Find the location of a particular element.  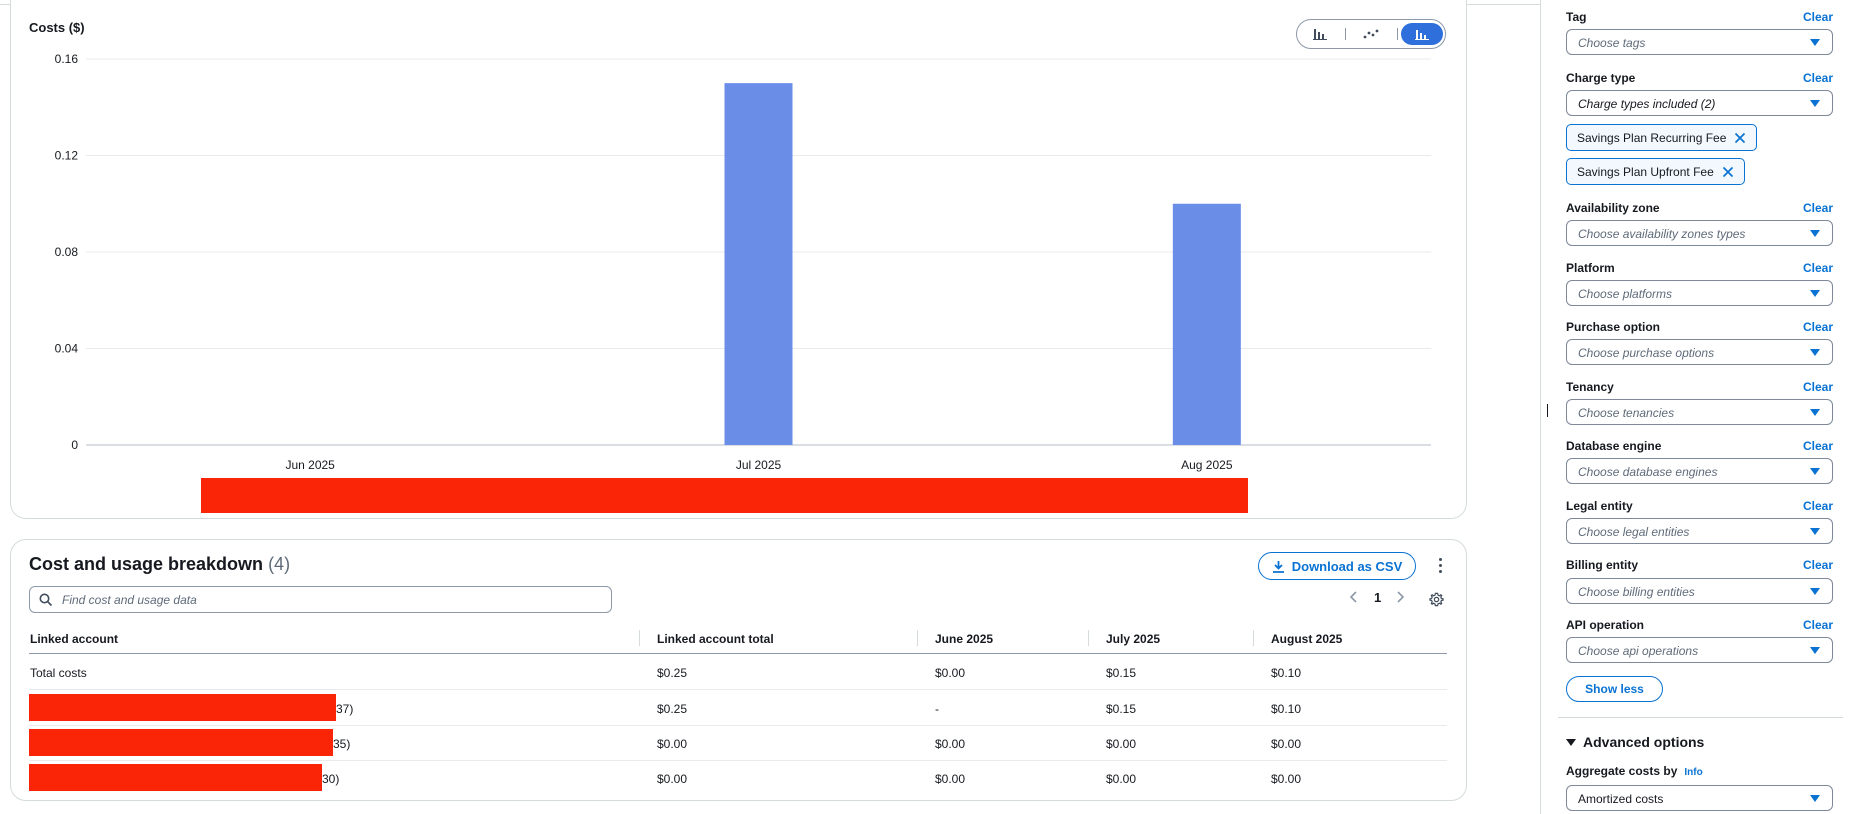

col-header-june-2025: June 2025 is located at coordinates (964, 639).